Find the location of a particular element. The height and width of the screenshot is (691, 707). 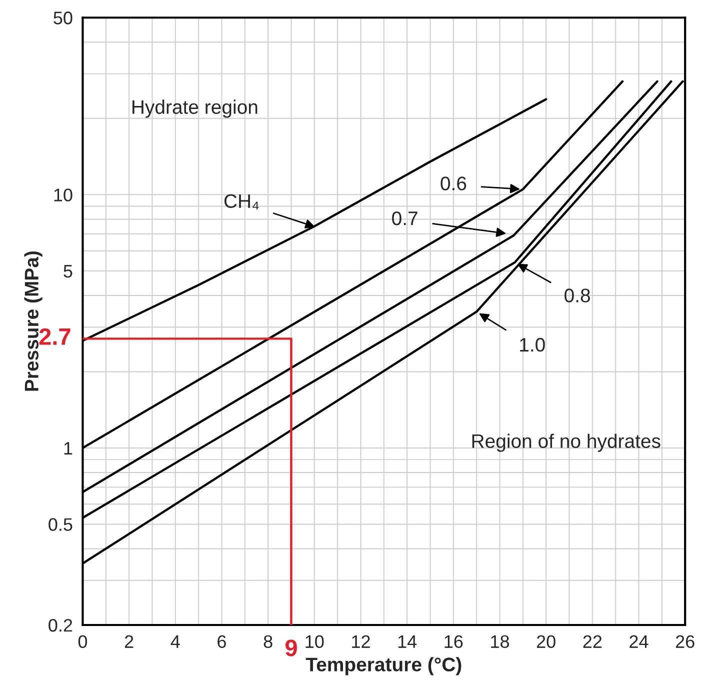

y-tick-label: 50 is located at coordinates (63, 18).